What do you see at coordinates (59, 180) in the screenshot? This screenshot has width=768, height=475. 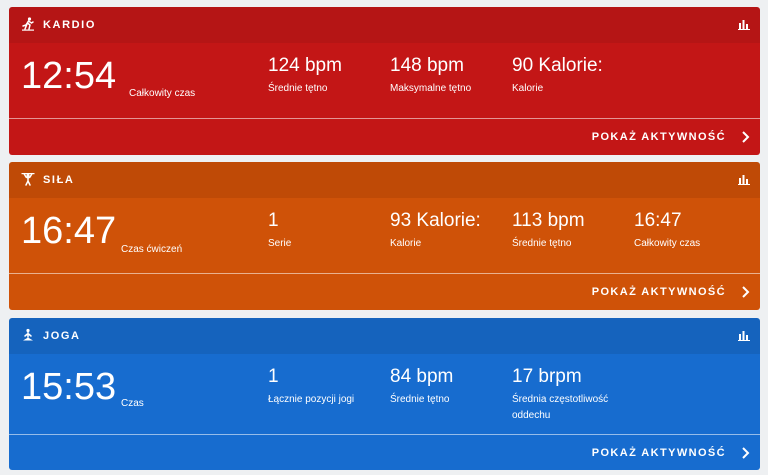 I see `card-title: SIŁA` at bounding box center [59, 180].